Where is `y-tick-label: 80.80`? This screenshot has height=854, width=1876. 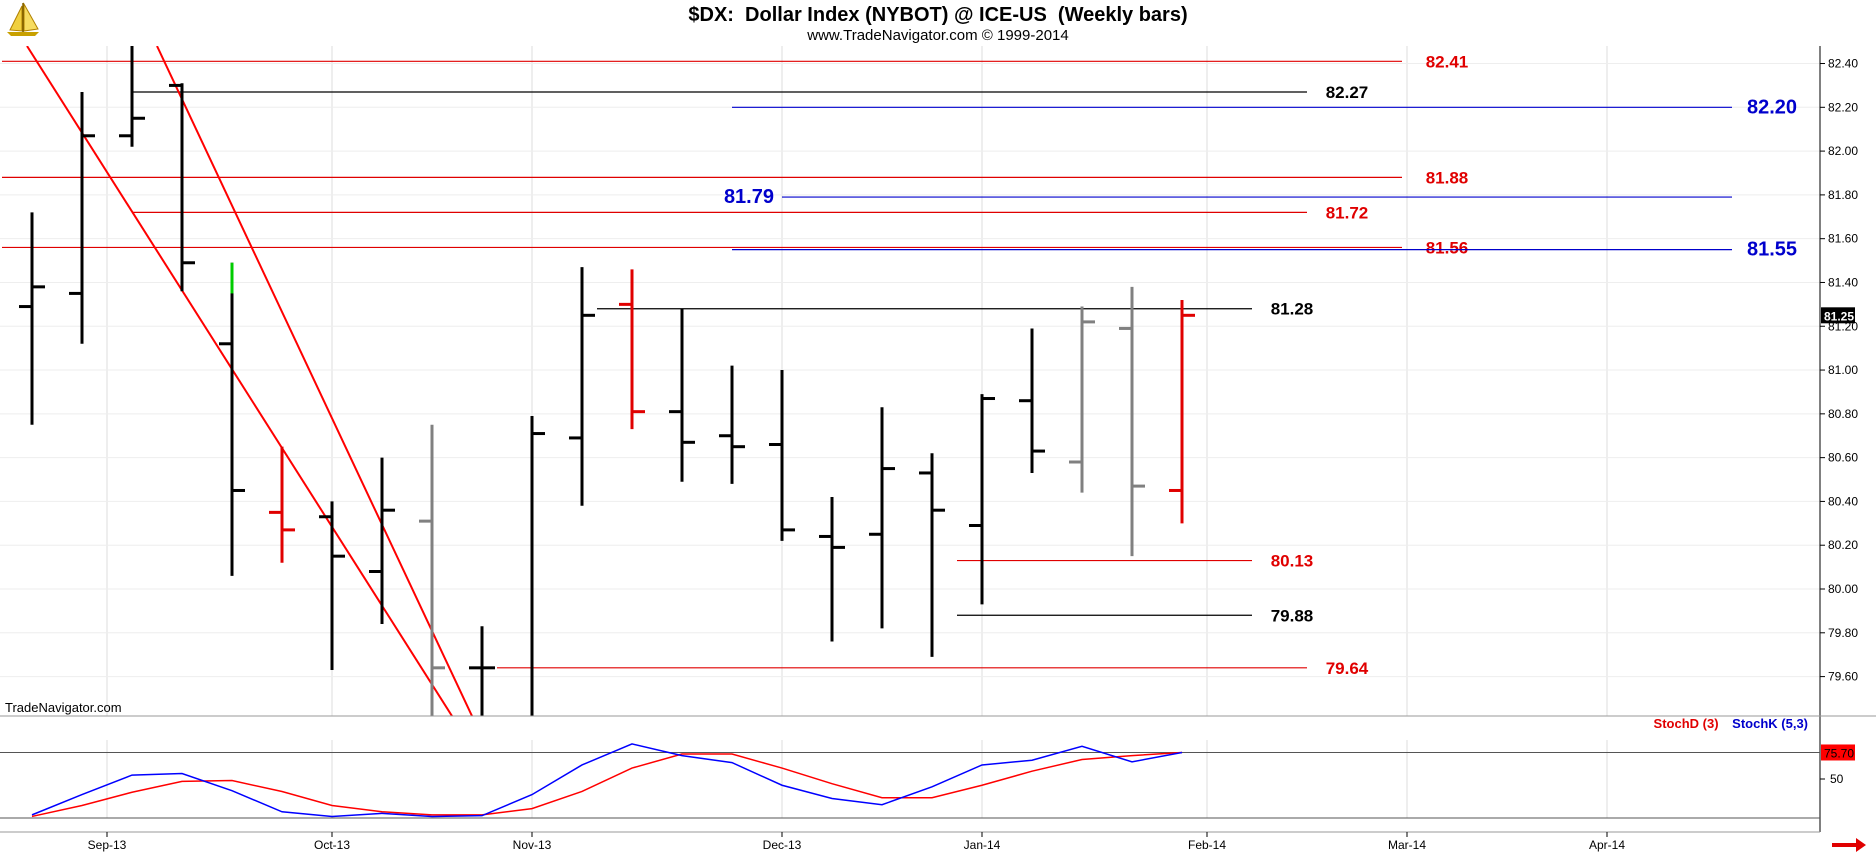
y-tick-label: 80.80 is located at coordinates (1843, 414).